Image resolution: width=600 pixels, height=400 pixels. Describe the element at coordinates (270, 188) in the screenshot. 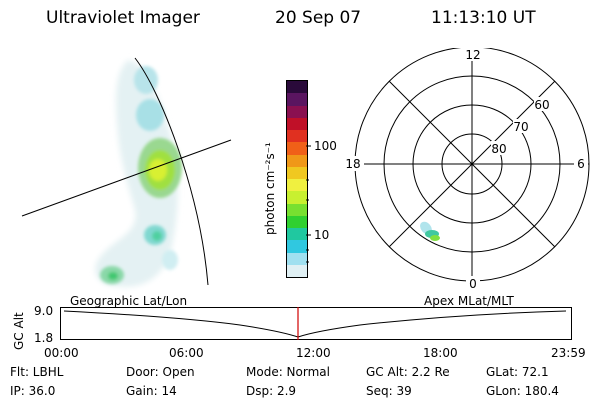

I see `colorbar-unit-label: photon cm⁻²s⁻¹` at that location.